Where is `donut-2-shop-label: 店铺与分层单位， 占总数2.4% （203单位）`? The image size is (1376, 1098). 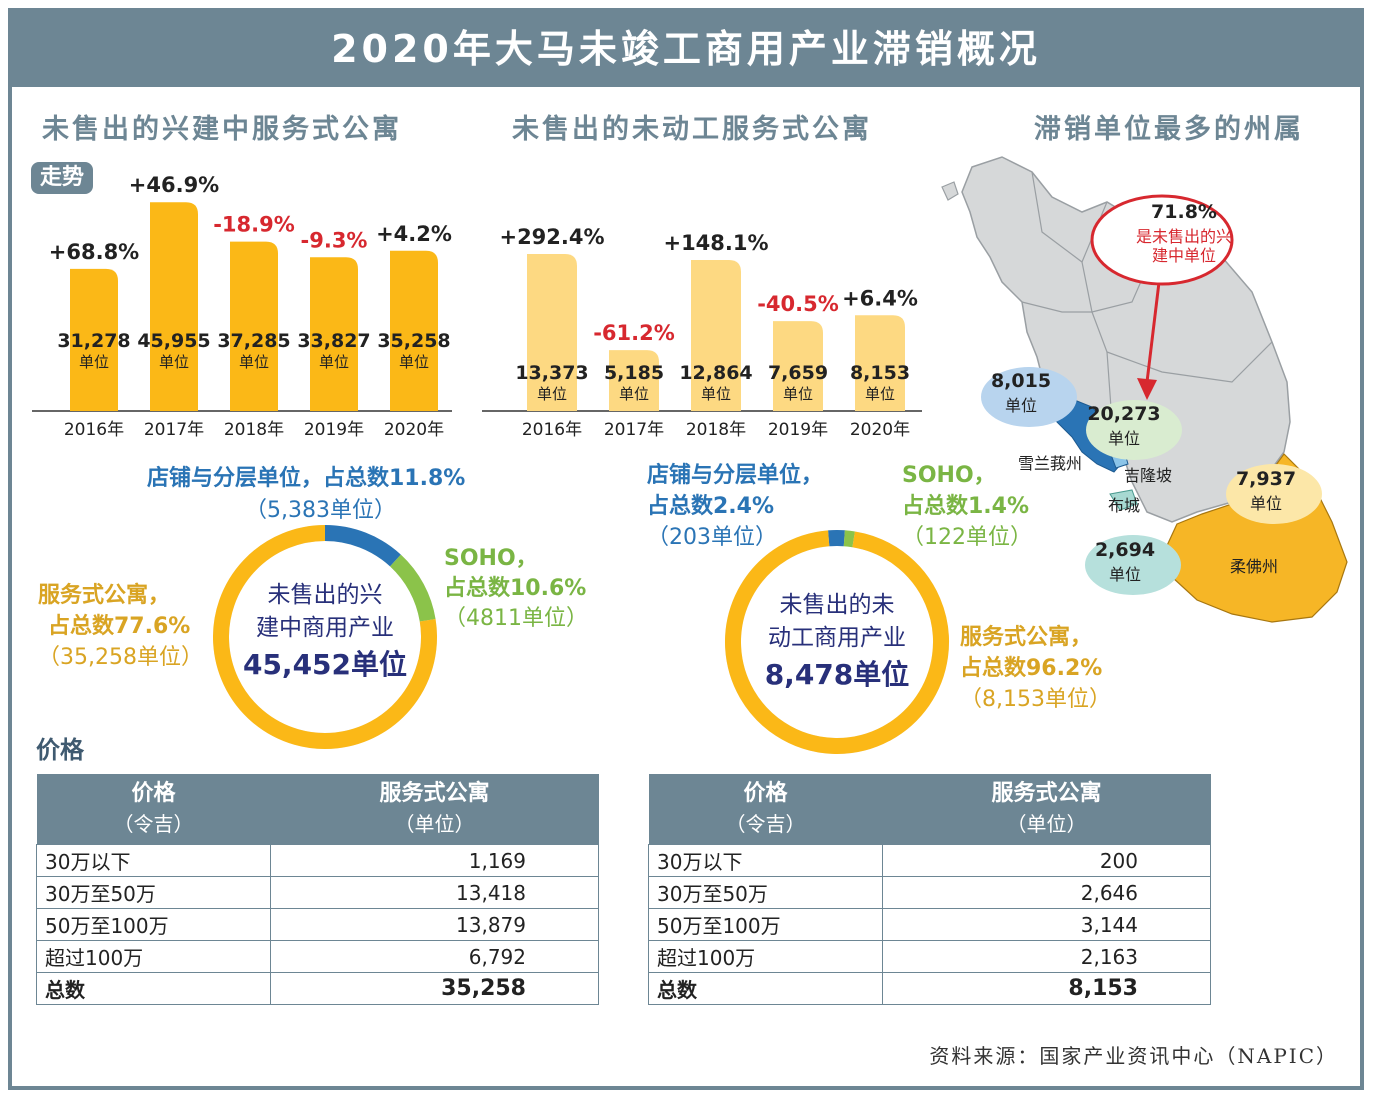 donut-2-shop-label: 店铺与分层单位， 占总数2.4% （203单位） is located at coordinates (735, 506).